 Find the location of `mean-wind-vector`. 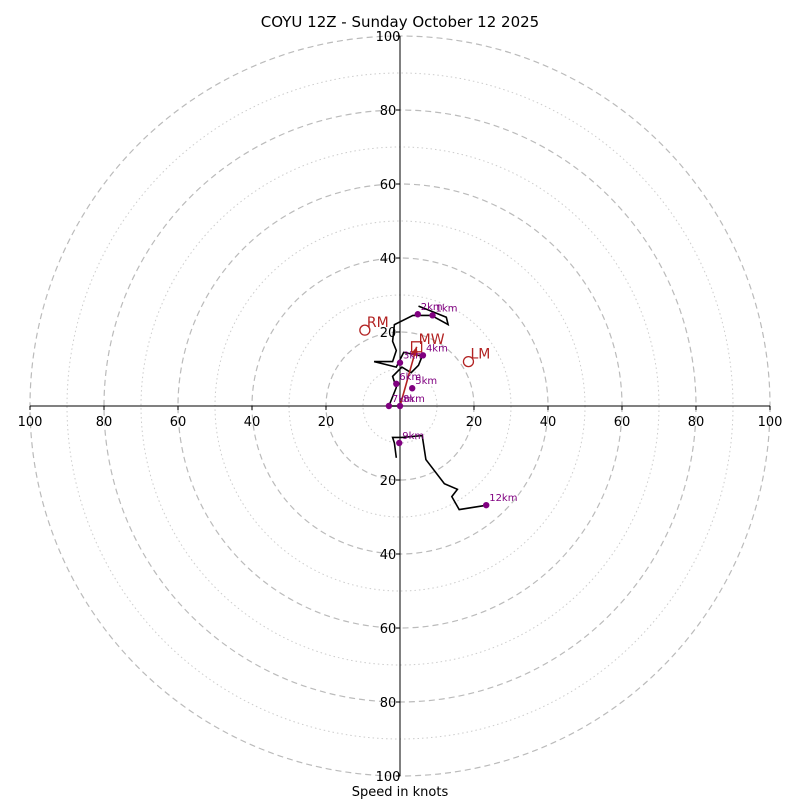

mean-wind-vector is located at coordinates (408, 376).